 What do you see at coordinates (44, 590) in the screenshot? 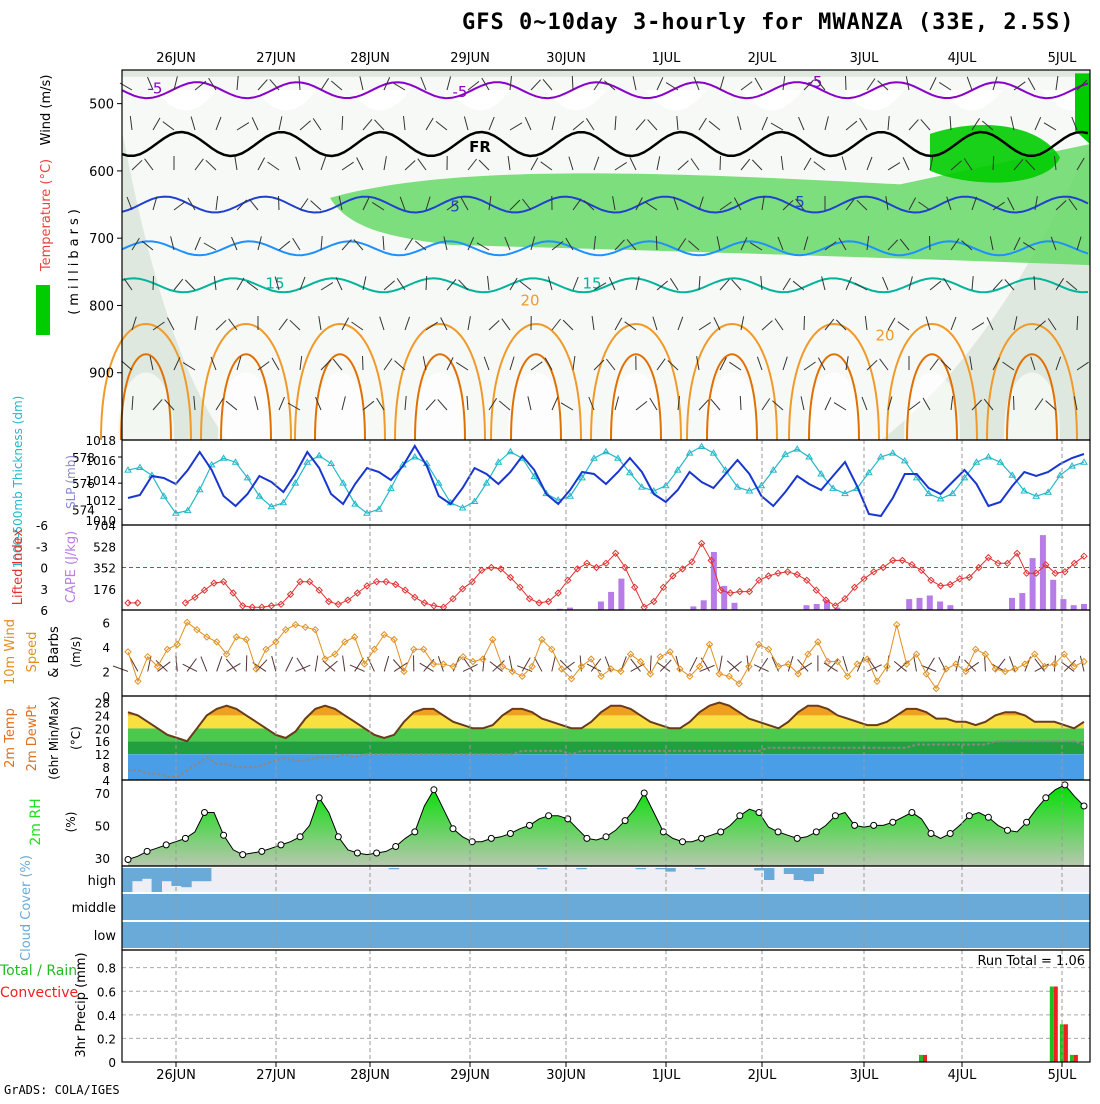
I see `li-tick-label: 3` at bounding box center [44, 590].